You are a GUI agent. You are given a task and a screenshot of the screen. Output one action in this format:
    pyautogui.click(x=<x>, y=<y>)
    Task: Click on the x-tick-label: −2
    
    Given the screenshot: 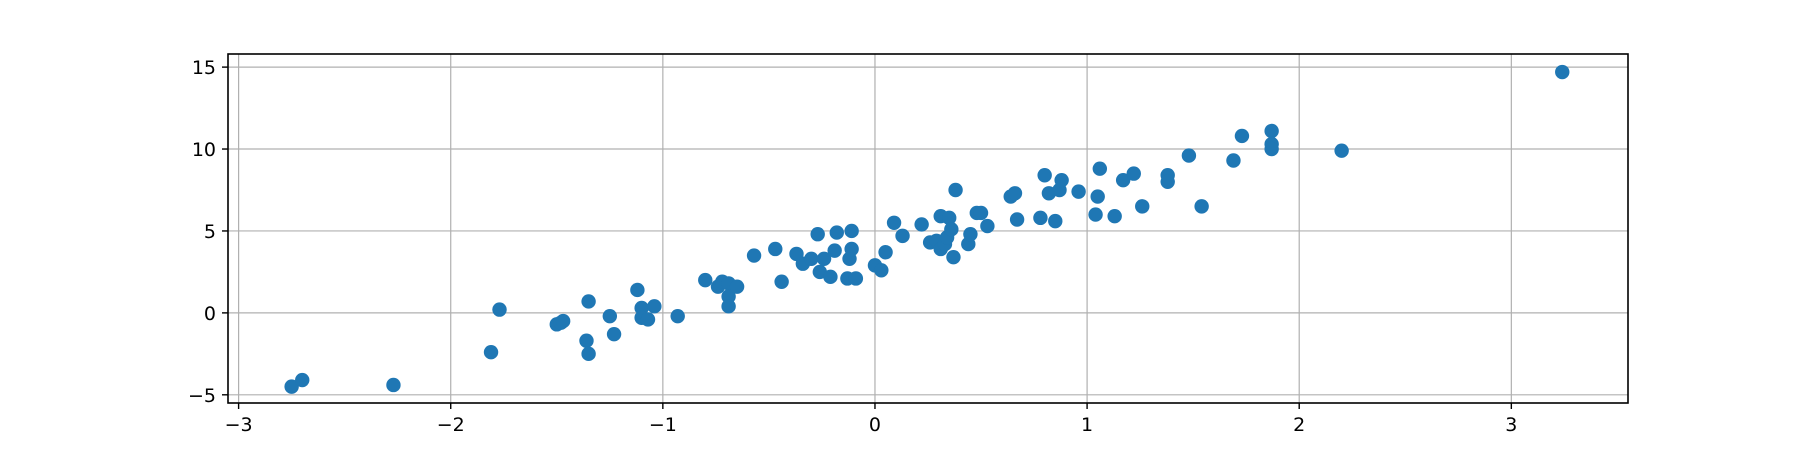 What is the action you would take?
    pyautogui.click(x=451, y=425)
    